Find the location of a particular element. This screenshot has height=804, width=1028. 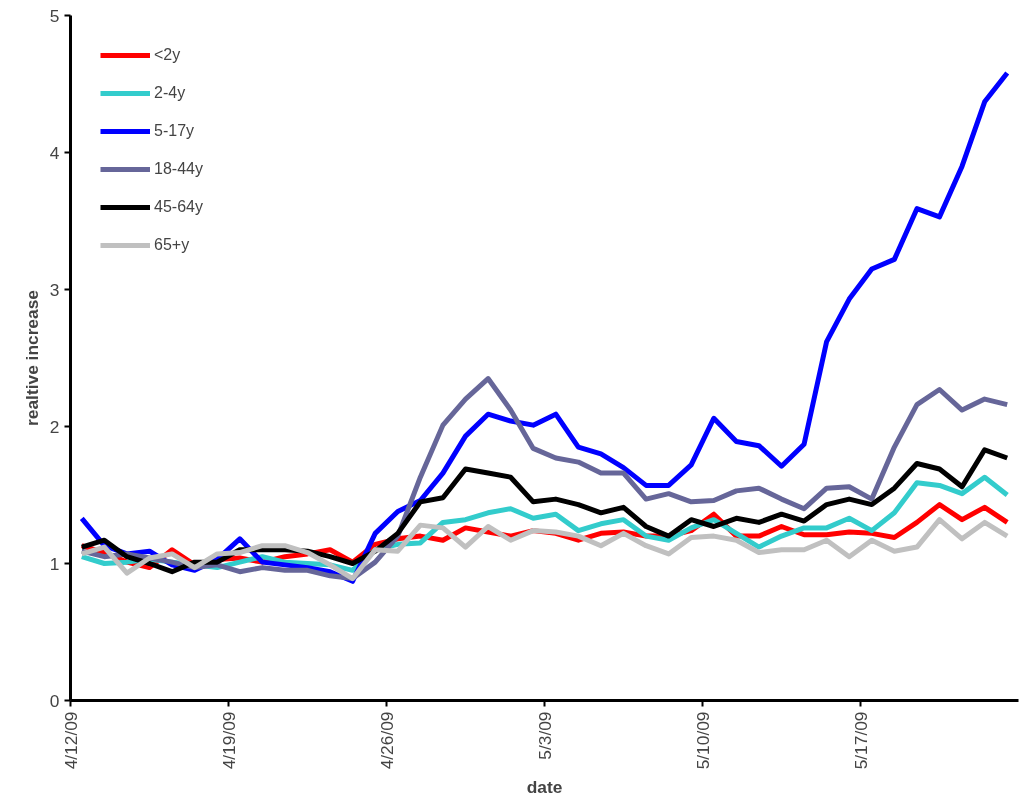

legend-label: 5-17y is located at coordinates (174, 131).